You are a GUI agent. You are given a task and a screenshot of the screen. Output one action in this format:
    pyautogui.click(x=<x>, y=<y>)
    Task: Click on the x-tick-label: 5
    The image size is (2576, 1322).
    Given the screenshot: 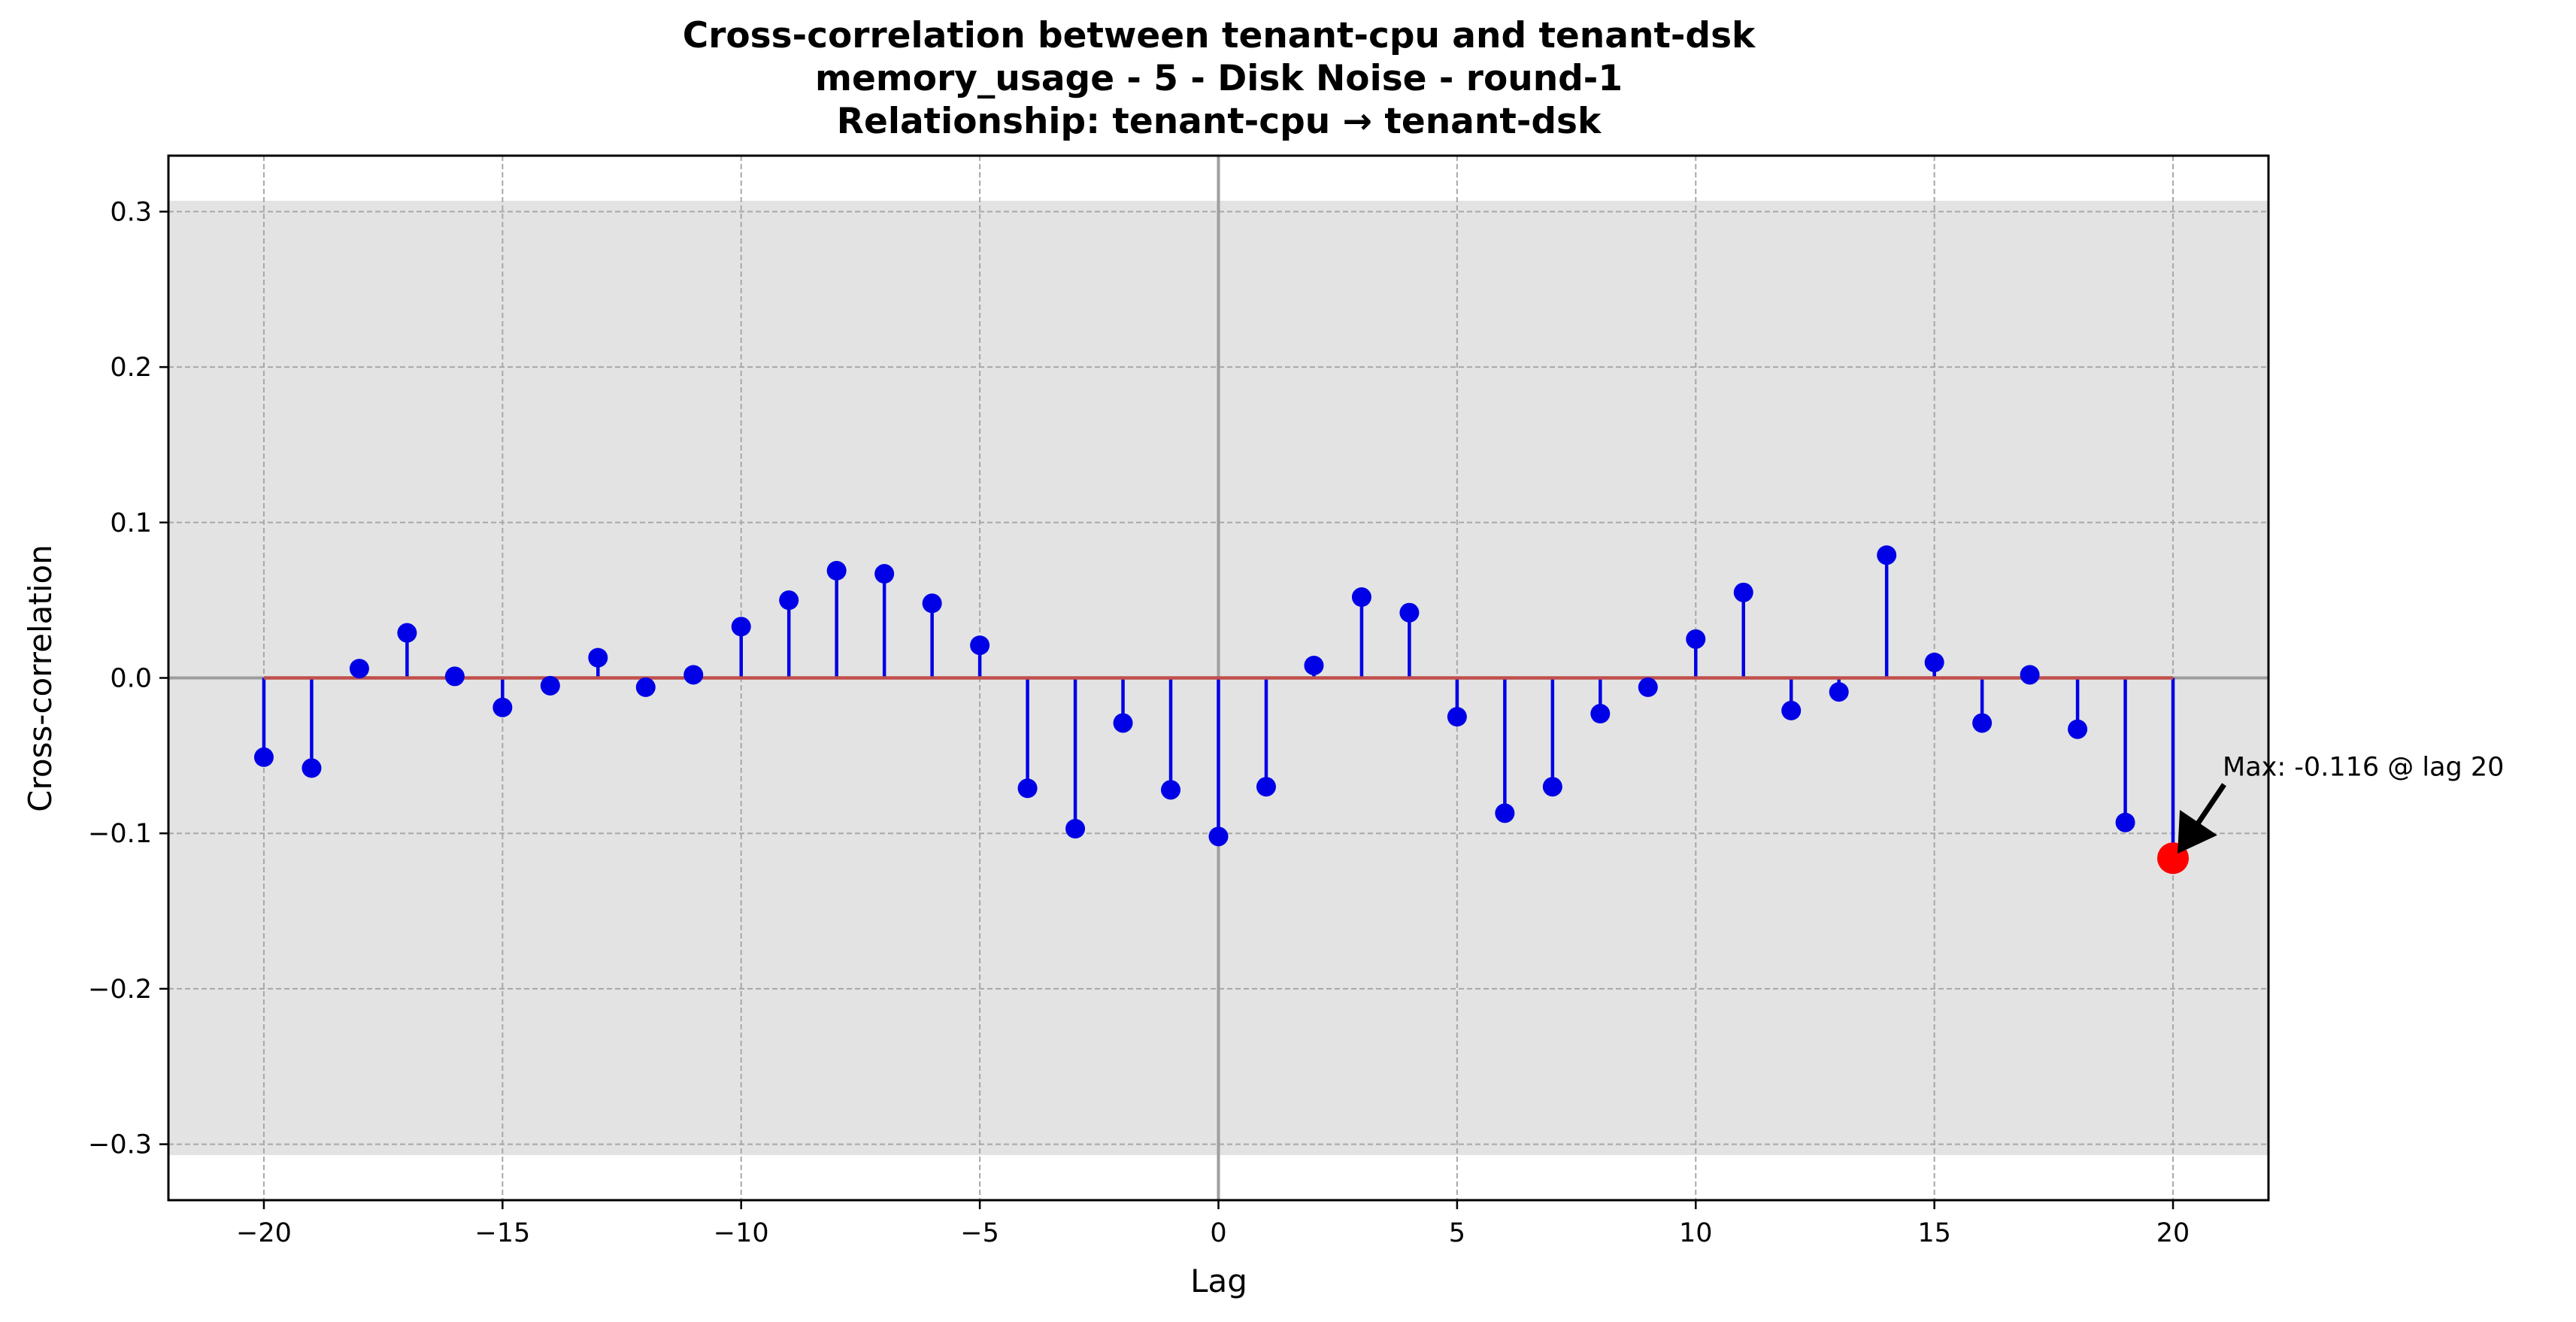 What is the action you would take?
    pyautogui.click(x=1457, y=1233)
    